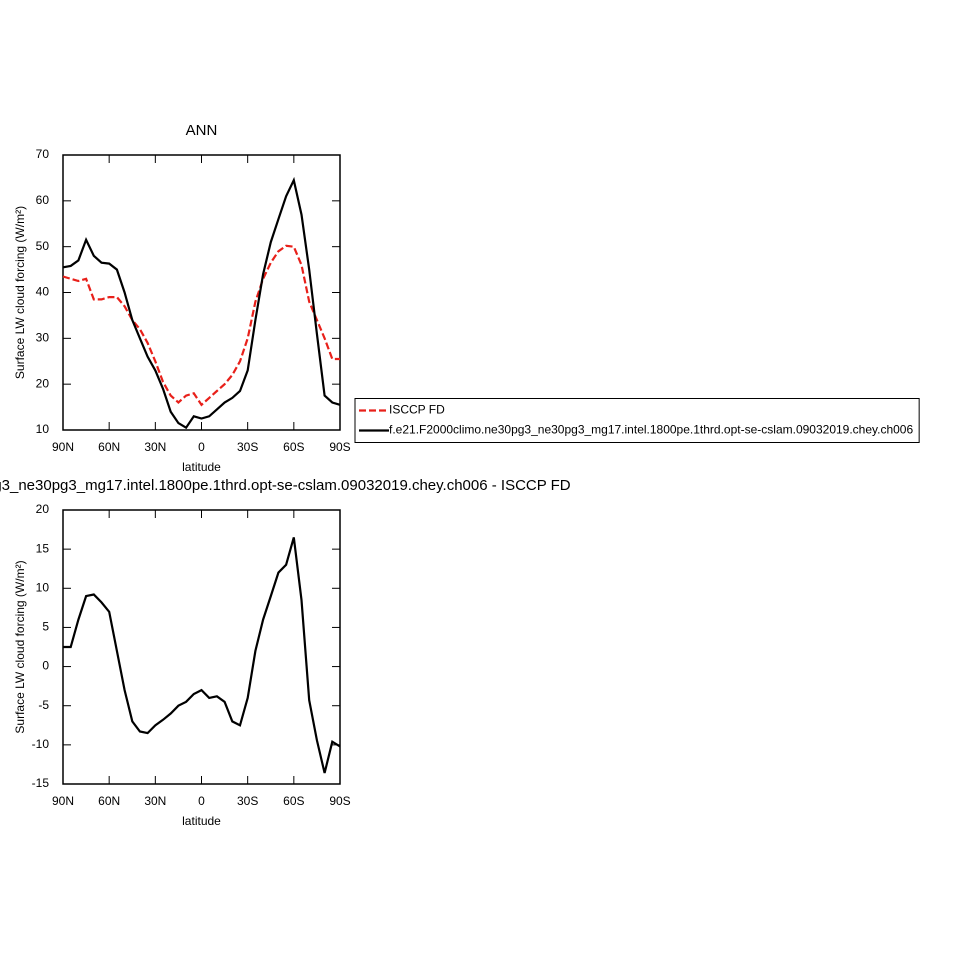  What do you see at coordinates (43, 200) in the screenshot?
I see `y-tick-label: 60` at bounding box center [43, 200].